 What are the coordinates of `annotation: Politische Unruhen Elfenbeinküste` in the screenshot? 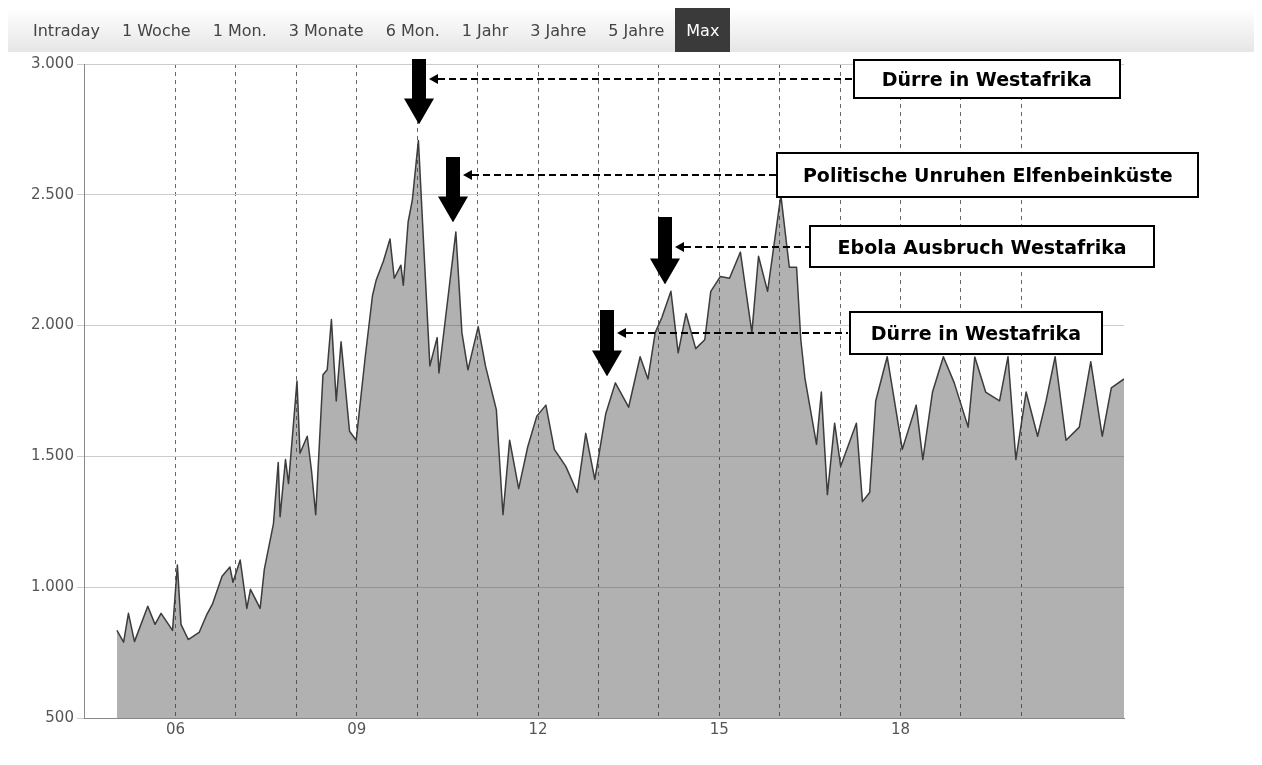 It's located at (988, 174).